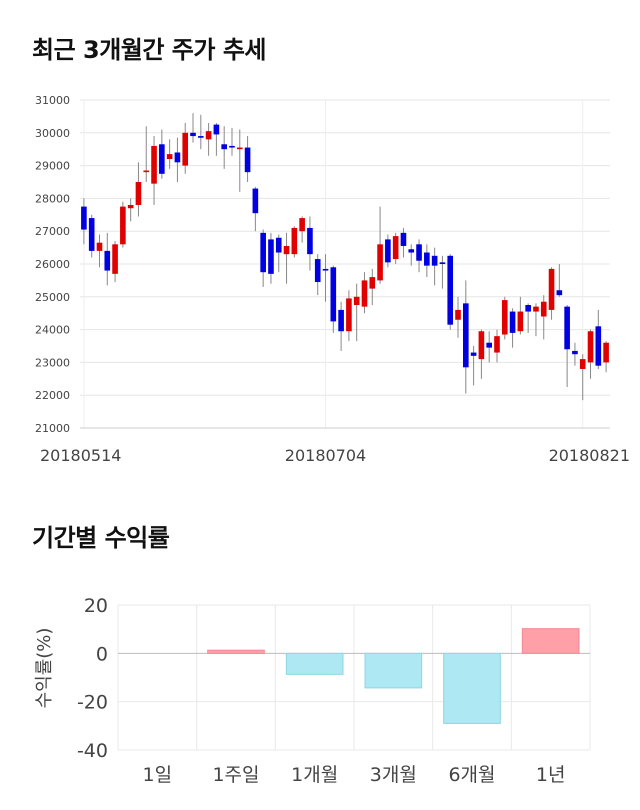 The height and width of the screenshot is (810, 640). I want to click on price-y-tick-label: 23000, so click(52, 362).